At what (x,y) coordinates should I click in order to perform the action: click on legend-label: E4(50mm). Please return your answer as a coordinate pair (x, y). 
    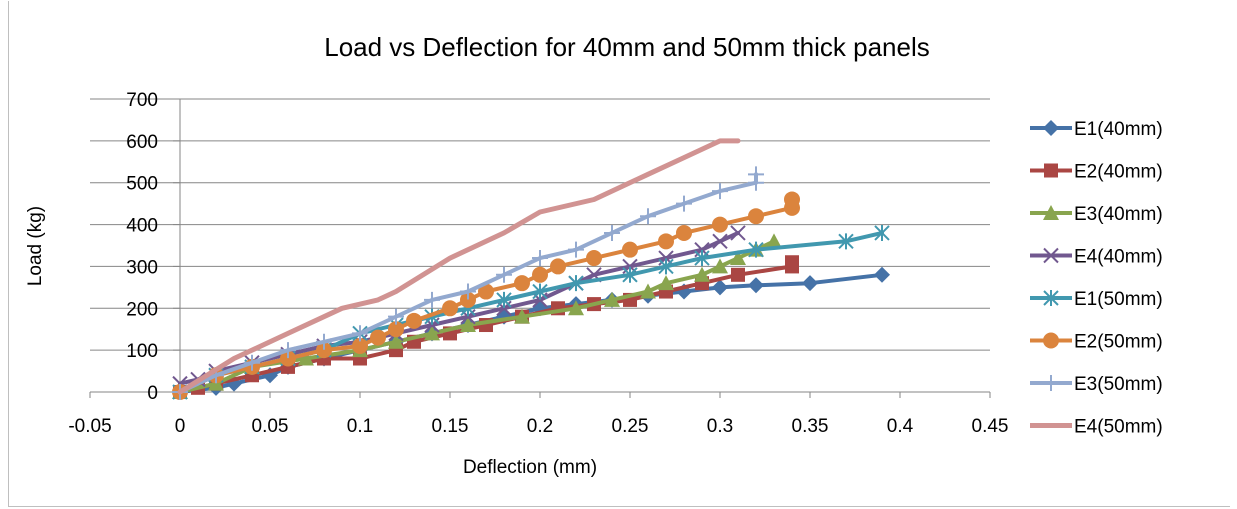
    Looking at the image, I should click on (1118, 427).